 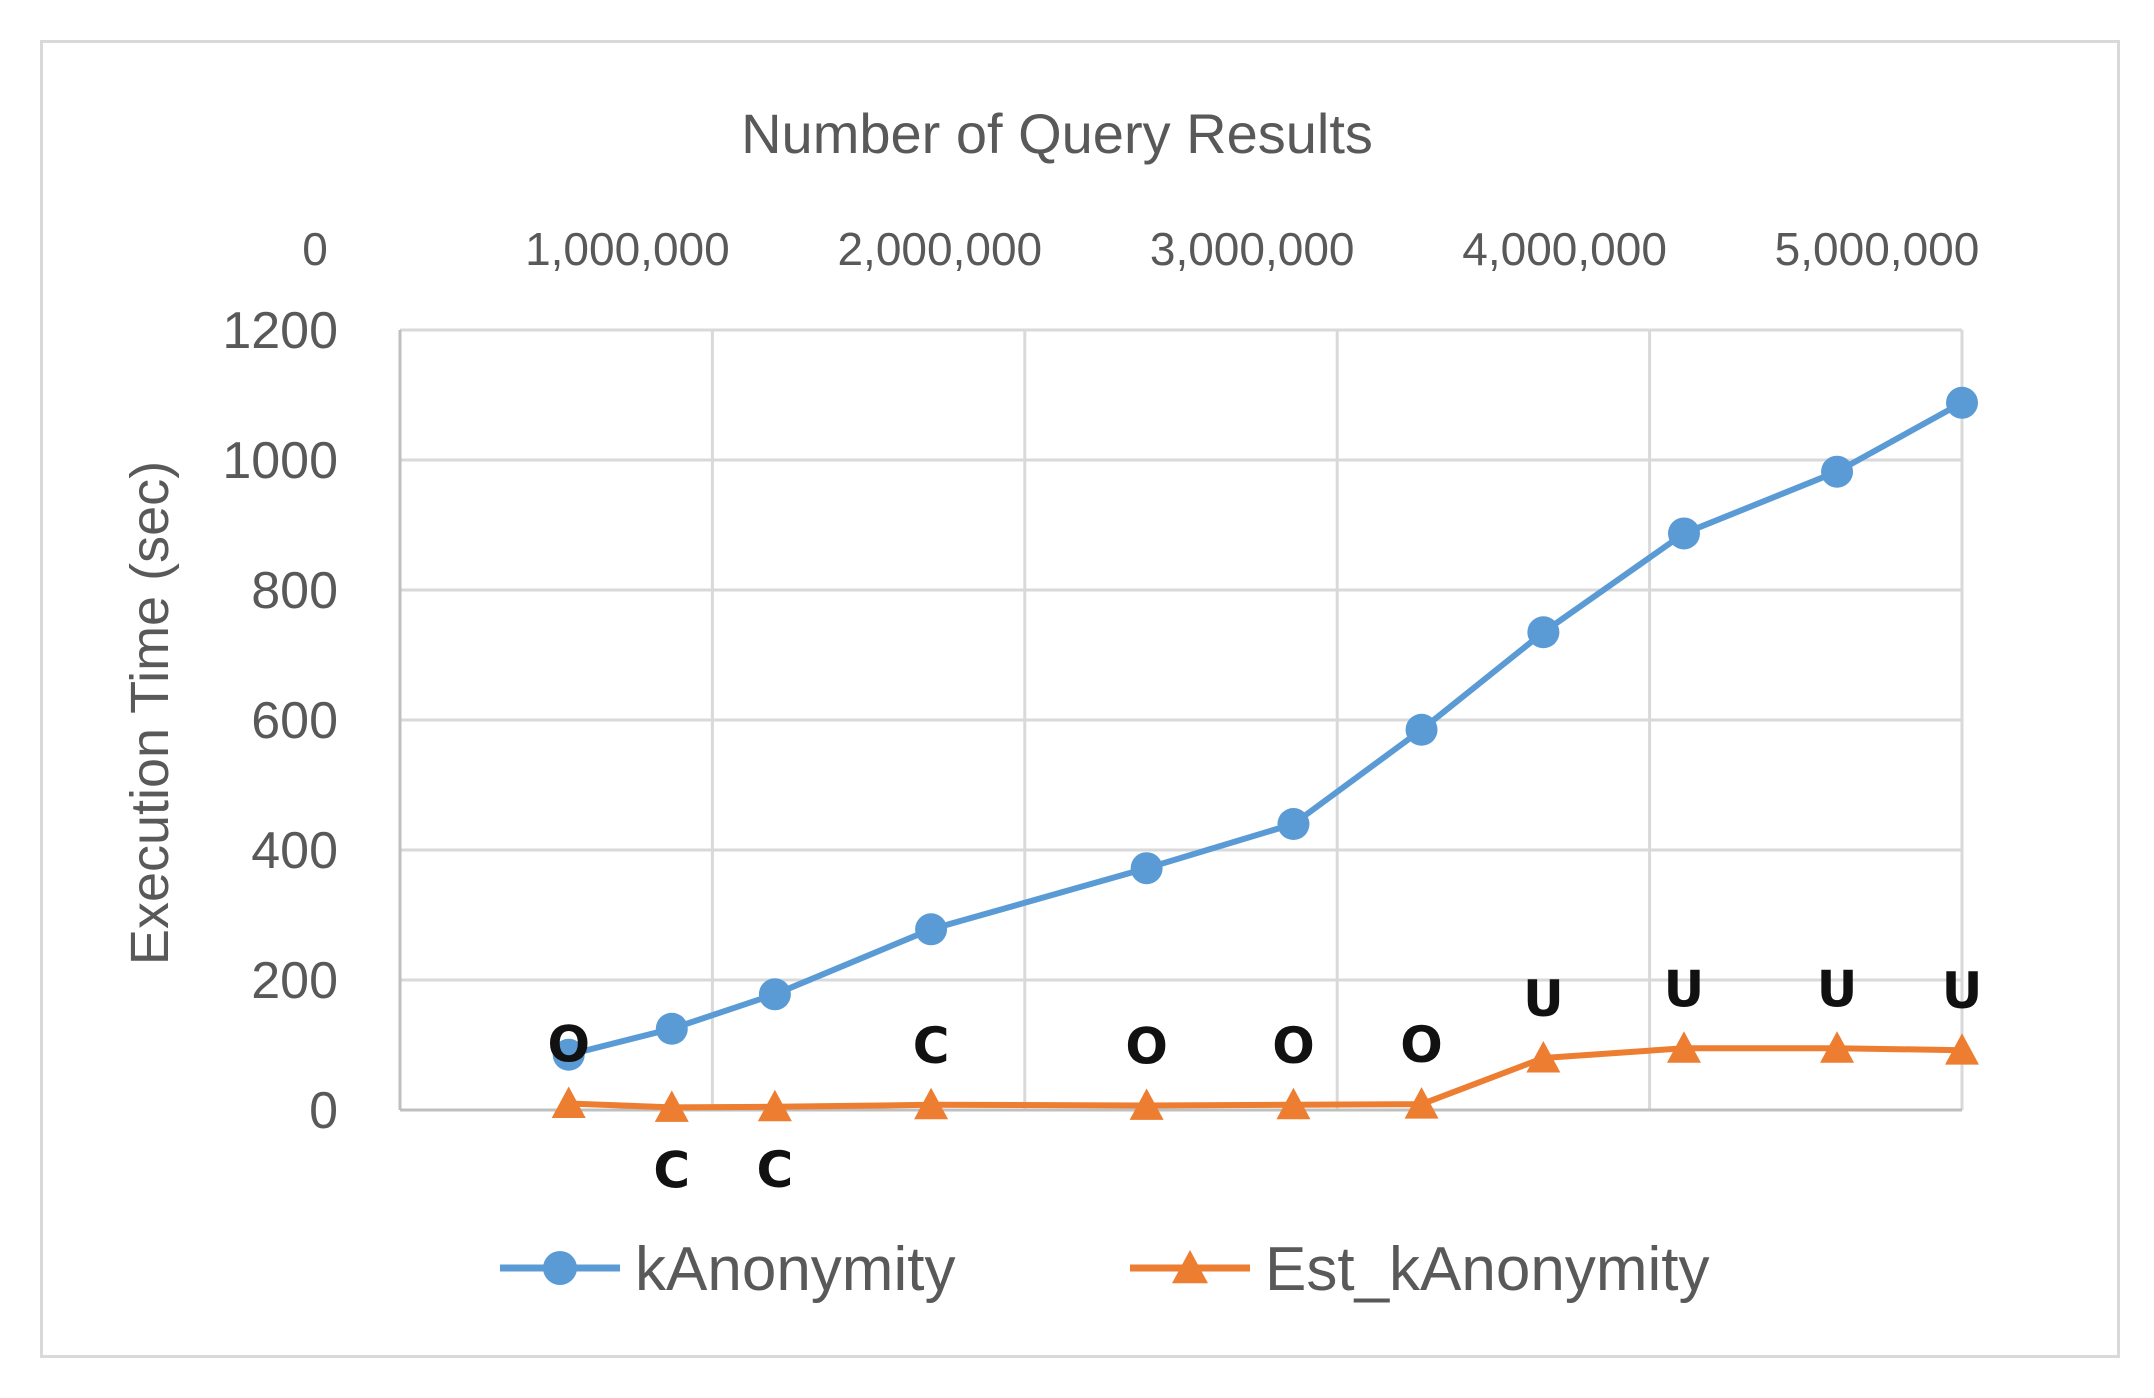 What do you see at coordinates (280, 331) in the screenshot?
I see `y-tick-label: 1200` at bounding box center [280, 331].